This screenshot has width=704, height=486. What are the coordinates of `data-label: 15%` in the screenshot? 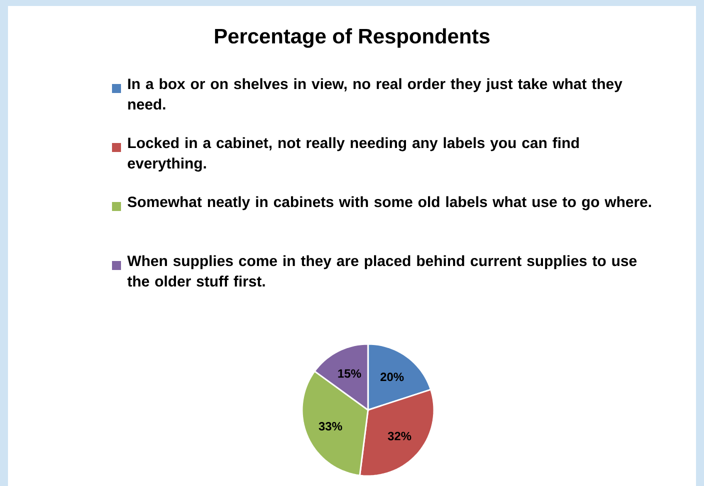 It's located at (350, 373).